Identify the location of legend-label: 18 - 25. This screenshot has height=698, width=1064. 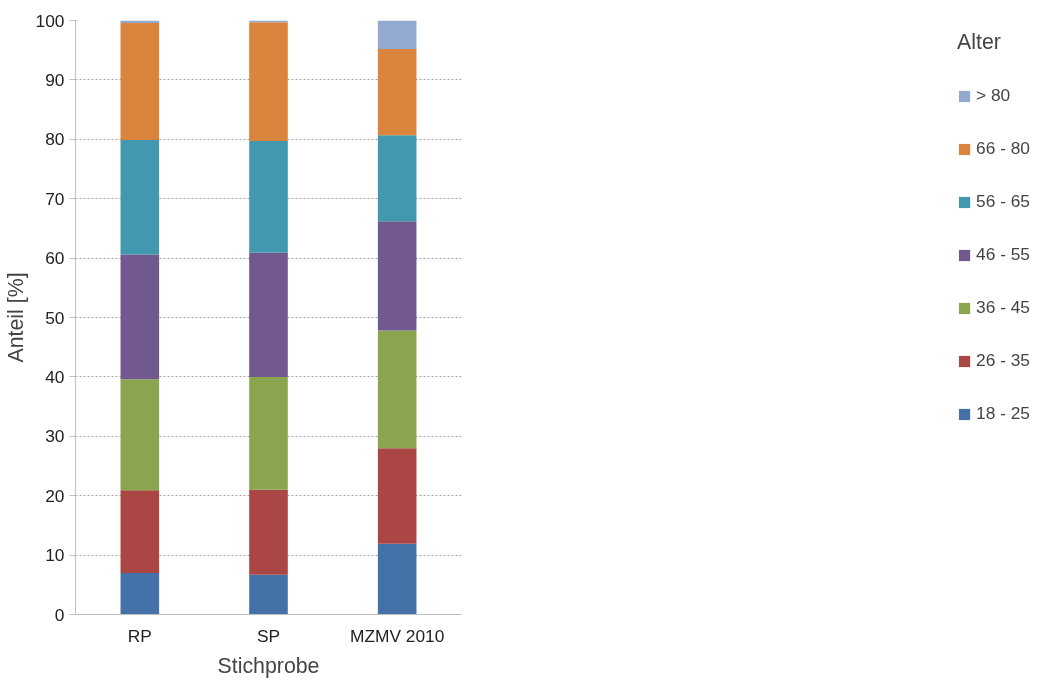
(1003, 413).